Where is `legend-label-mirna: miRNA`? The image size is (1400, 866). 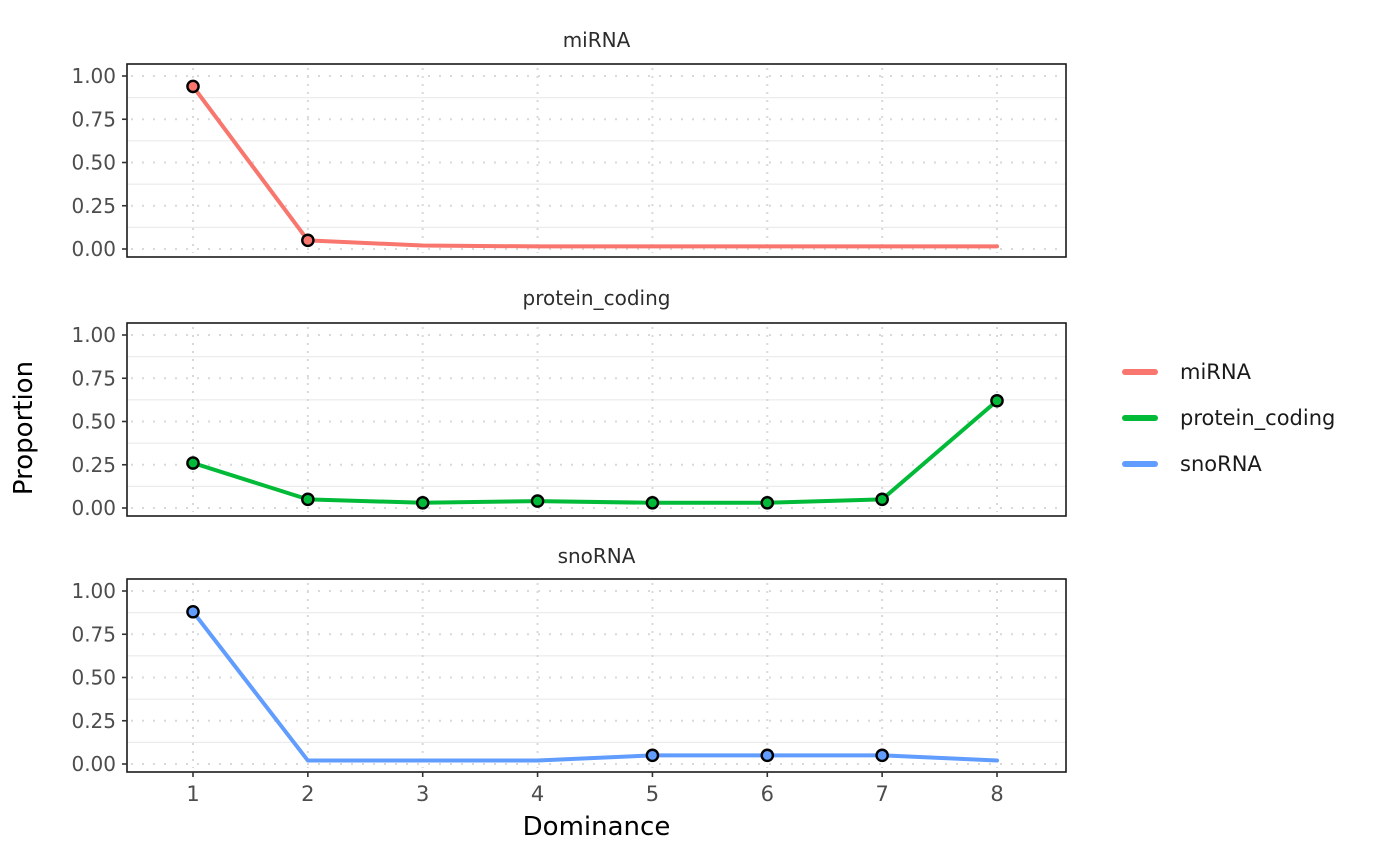 legend-label-mirna: miRNA is located at coordinates (1215, 372).